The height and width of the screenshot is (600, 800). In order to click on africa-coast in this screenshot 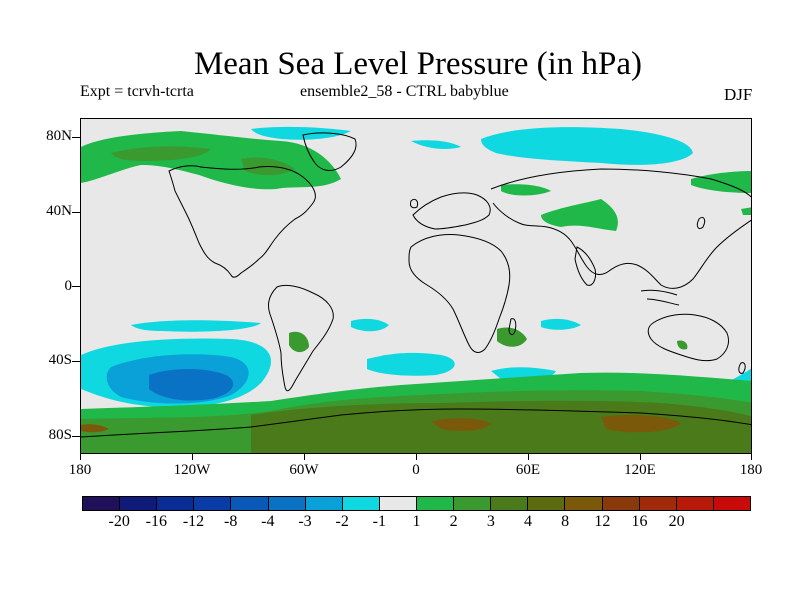, I will do `click(459, 293)`.